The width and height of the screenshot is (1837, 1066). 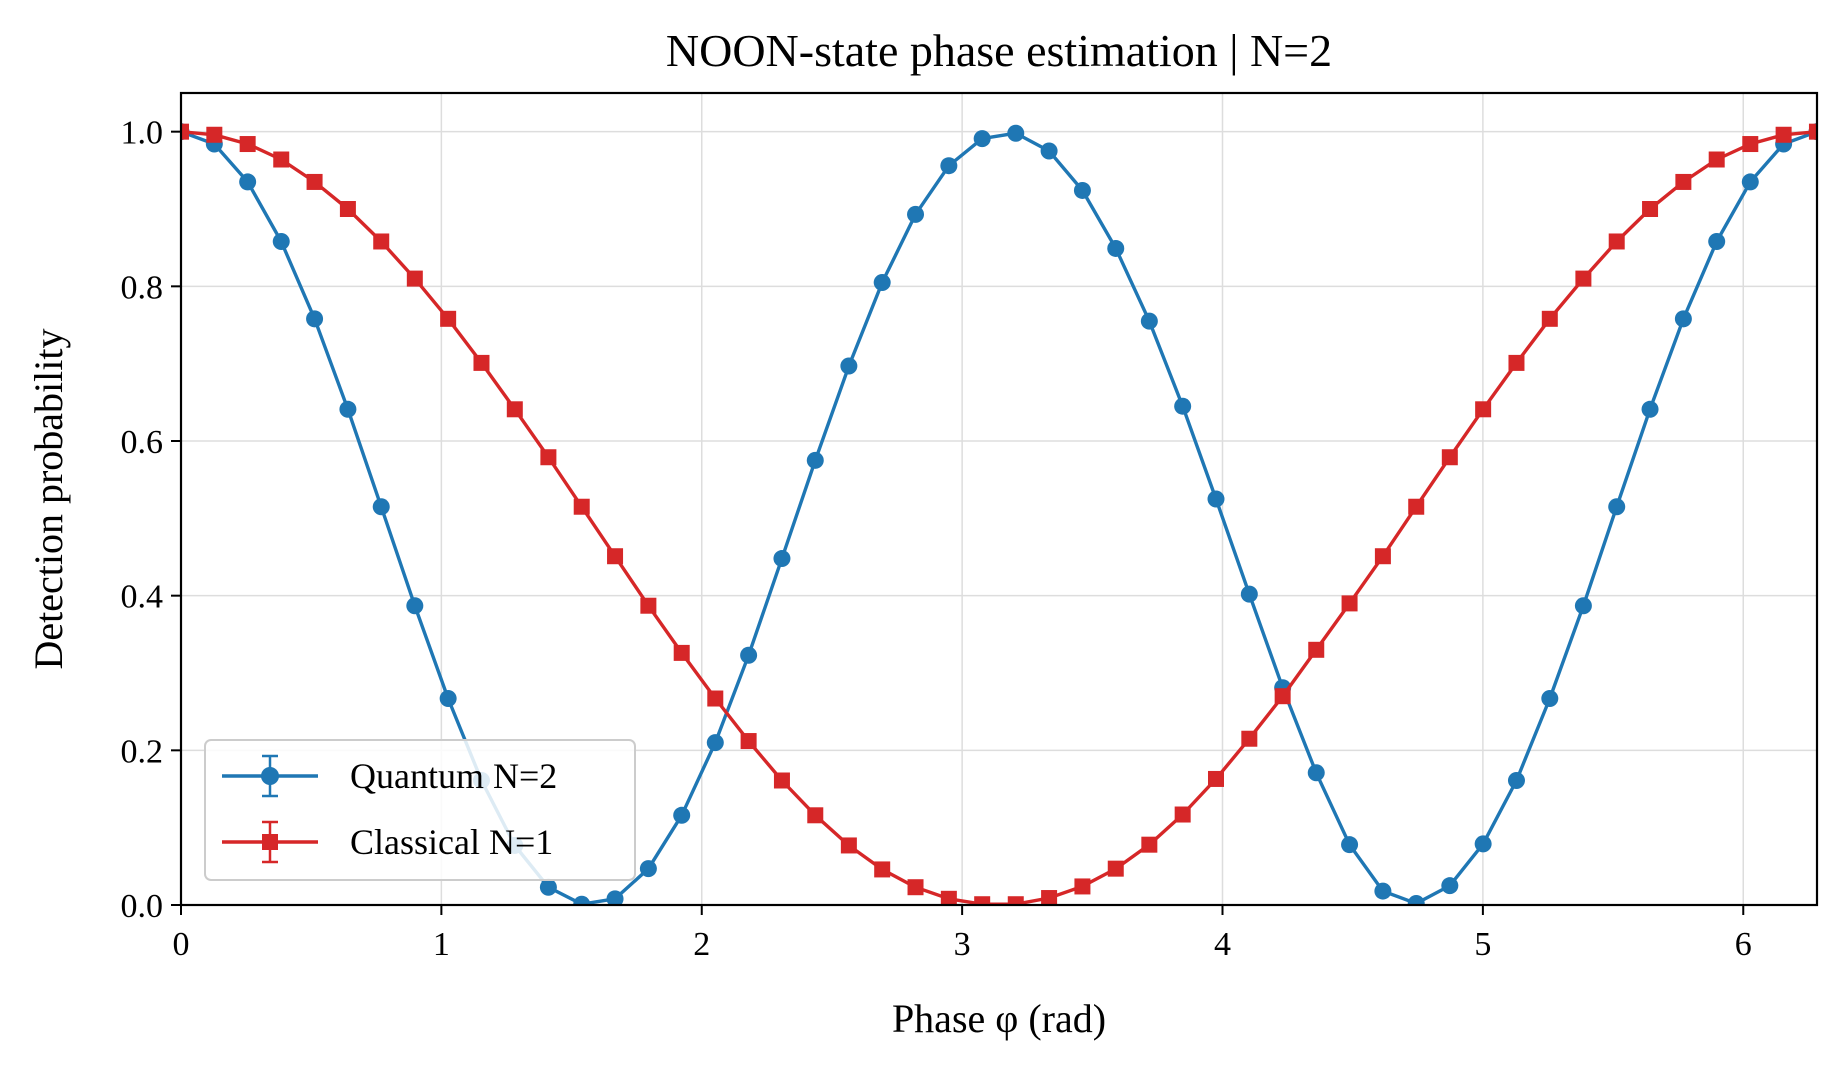 I want to click on y-axis-label: Detection probability, so click(x=48, y=498).